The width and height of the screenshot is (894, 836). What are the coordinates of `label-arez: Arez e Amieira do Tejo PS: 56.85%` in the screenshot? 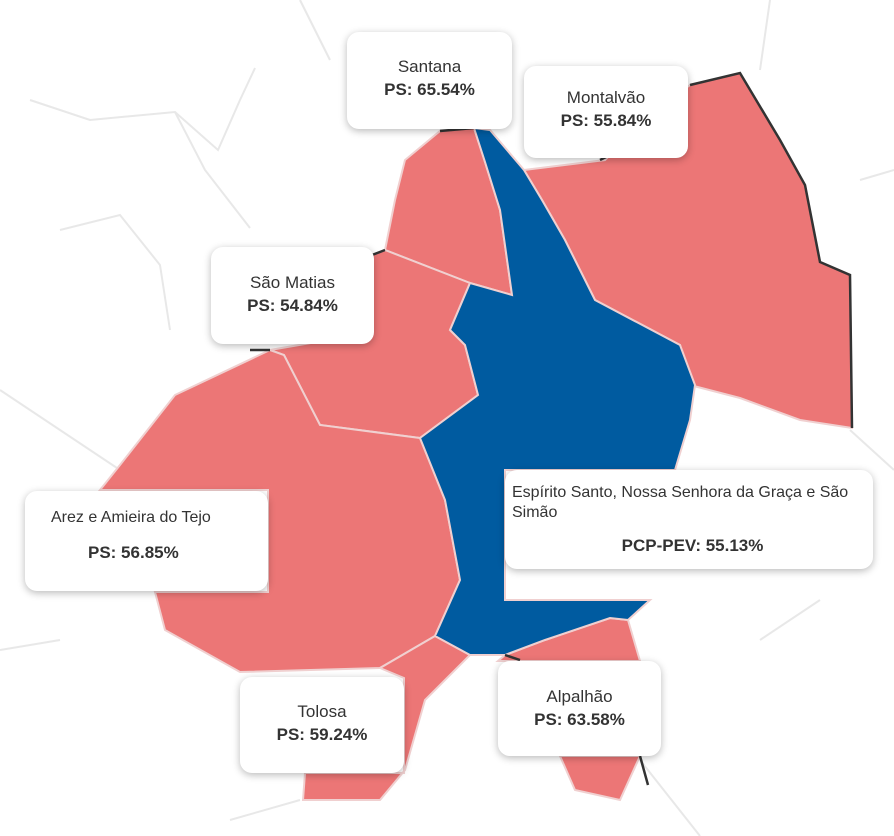 It's located at (146, 541).